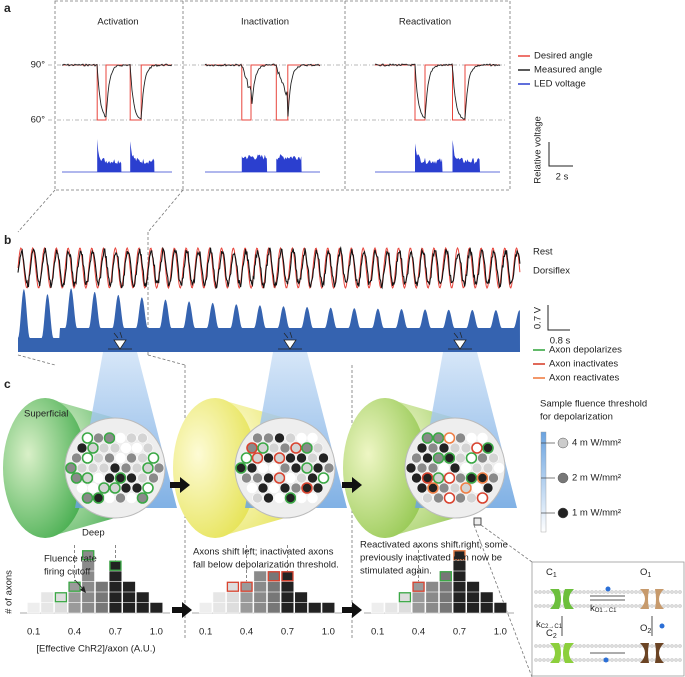  I want to click on state-name: O, so click(643, 572).